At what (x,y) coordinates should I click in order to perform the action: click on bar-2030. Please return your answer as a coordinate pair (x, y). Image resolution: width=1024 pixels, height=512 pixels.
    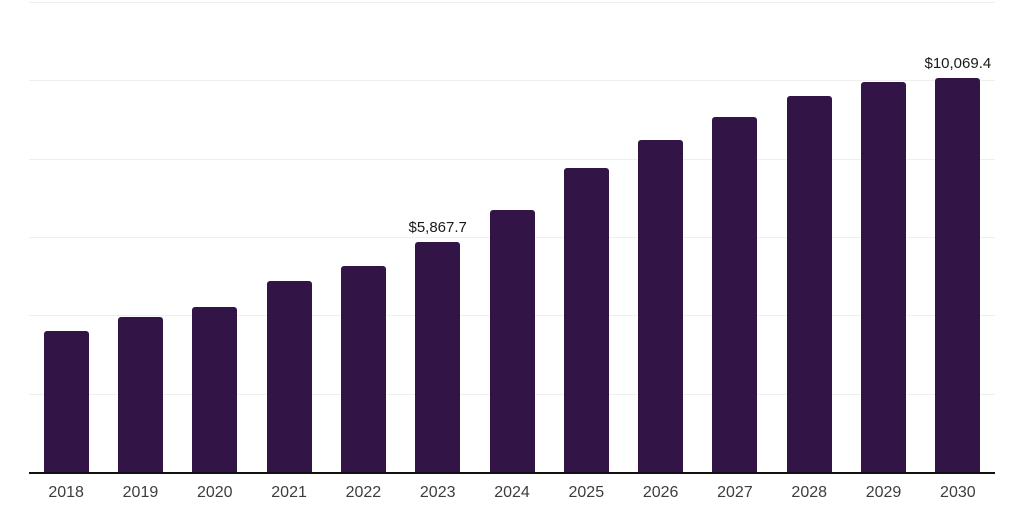
    Looking at the image, I should click on (958, 274).